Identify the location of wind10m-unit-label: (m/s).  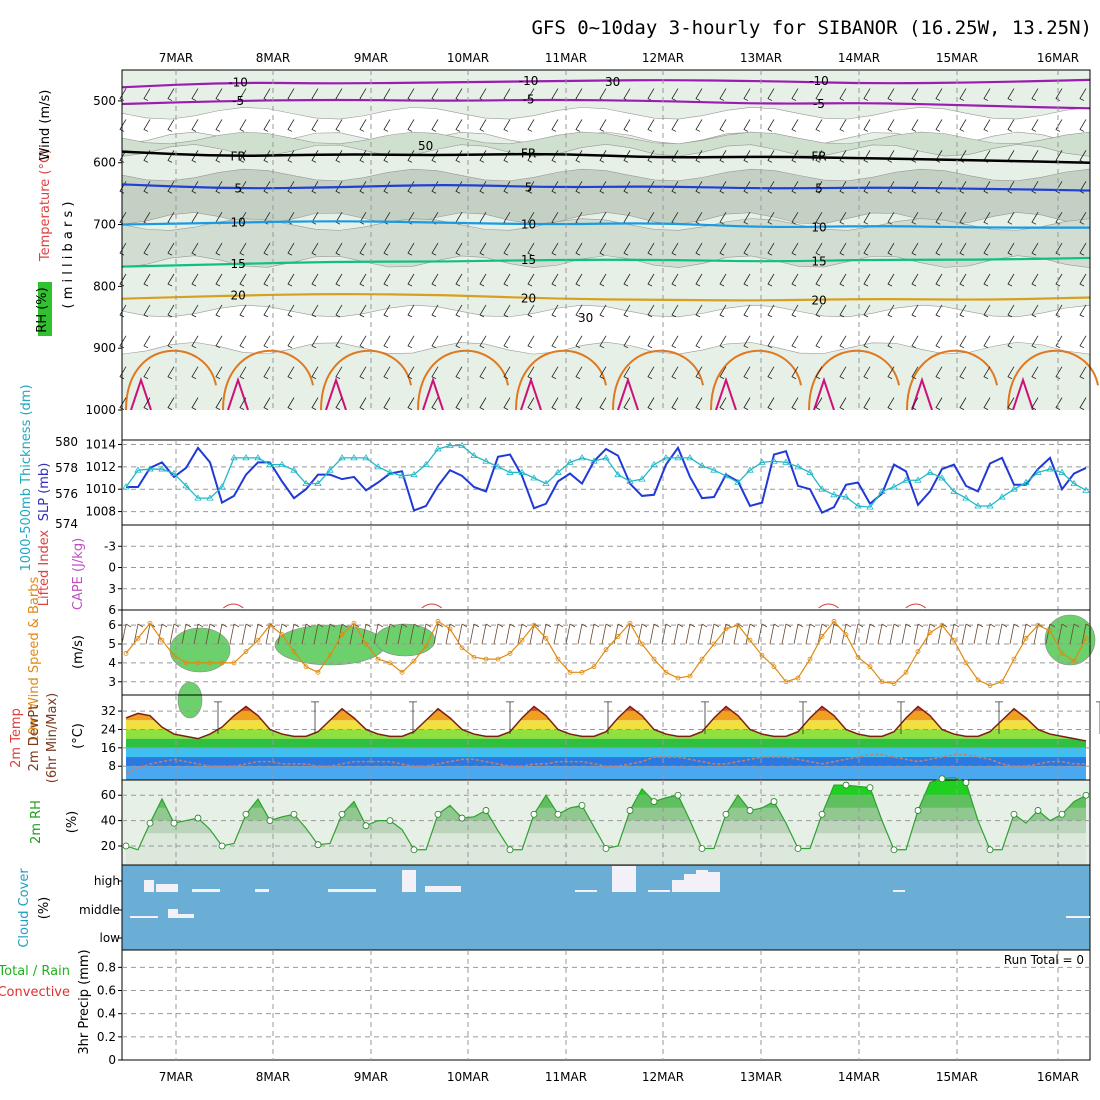
(78, 652).